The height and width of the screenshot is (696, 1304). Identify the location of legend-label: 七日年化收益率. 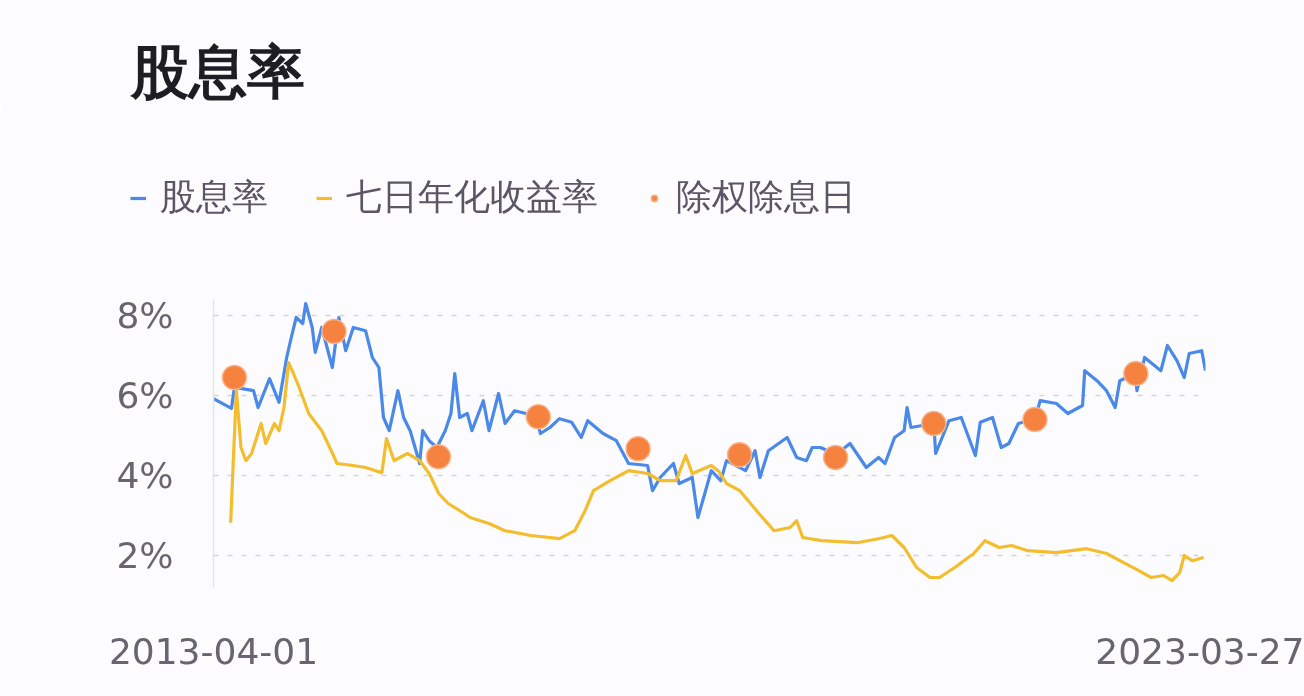
(472, 197).